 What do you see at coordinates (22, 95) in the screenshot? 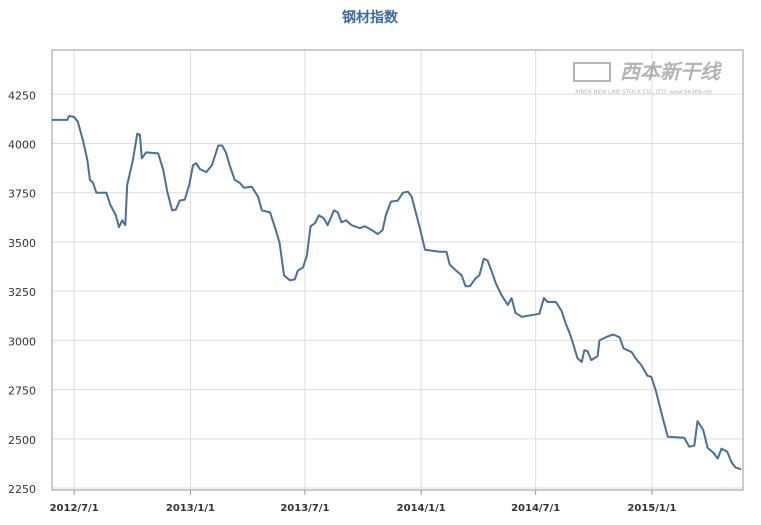
I see `y-tick-label: 4250` at bounding box center [22, 95].